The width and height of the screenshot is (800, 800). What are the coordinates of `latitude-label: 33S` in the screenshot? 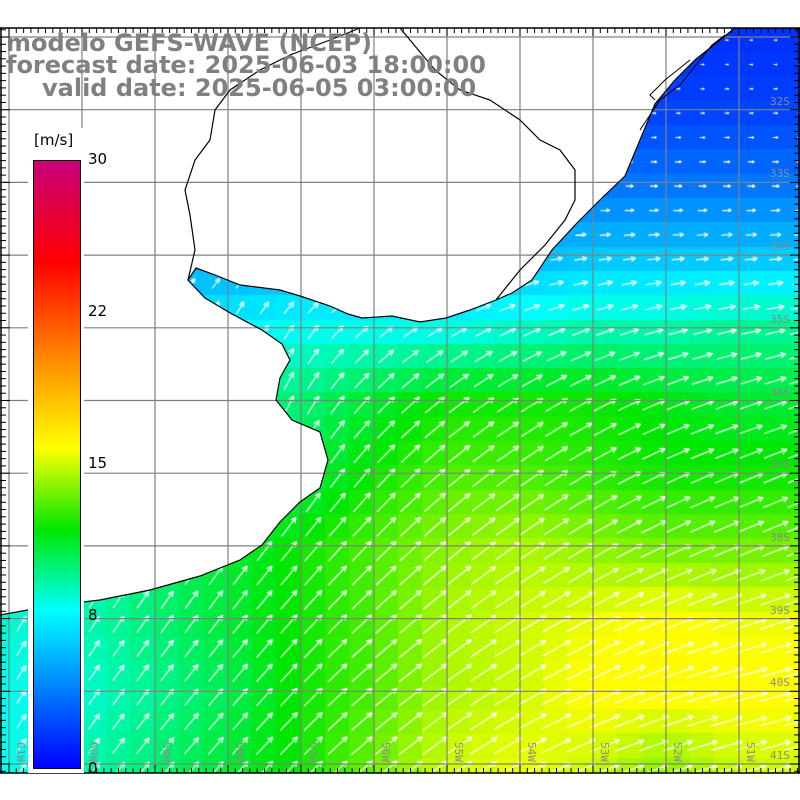 It's located at (780, 174).